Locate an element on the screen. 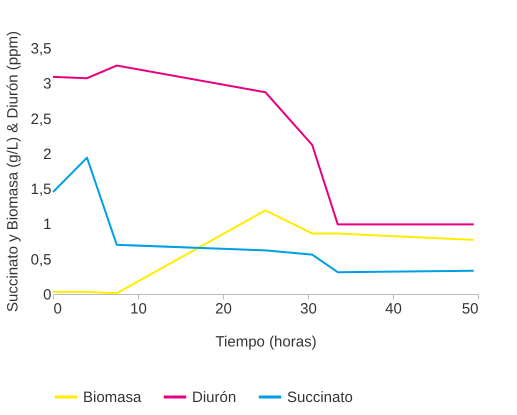  x-tick-label: 20 is located at coordinates (223, 309).